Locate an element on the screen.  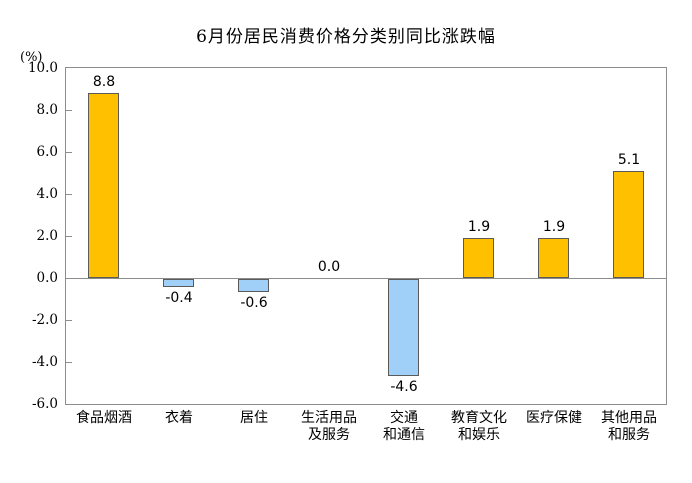
y-axis-tick-labels: 10.0 8.0 6.0 4.0 2.0 0.0 -2.0 -4.0 -6.0 is located at coordinates (29, 241).